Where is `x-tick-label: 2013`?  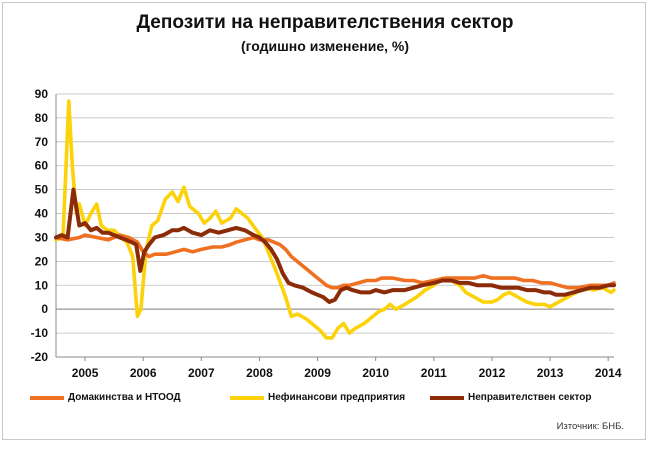 x-tick-label: 2013 is located at coordinates (550, 373).